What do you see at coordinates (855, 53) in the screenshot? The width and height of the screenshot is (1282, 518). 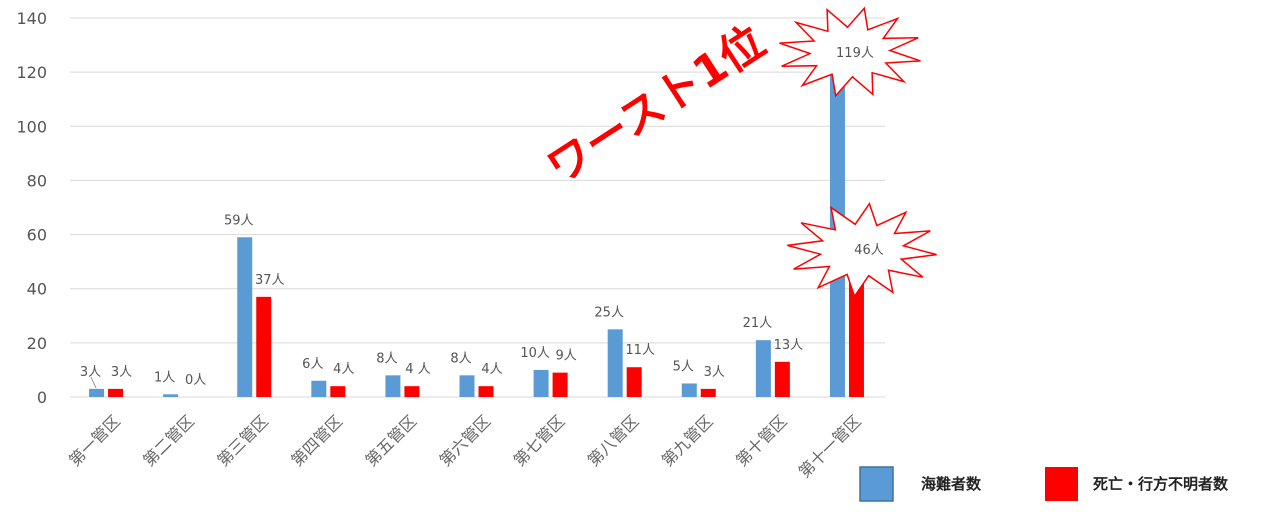 I see `data-label-highlight-1: 119人` at bounding box center [855, 53].